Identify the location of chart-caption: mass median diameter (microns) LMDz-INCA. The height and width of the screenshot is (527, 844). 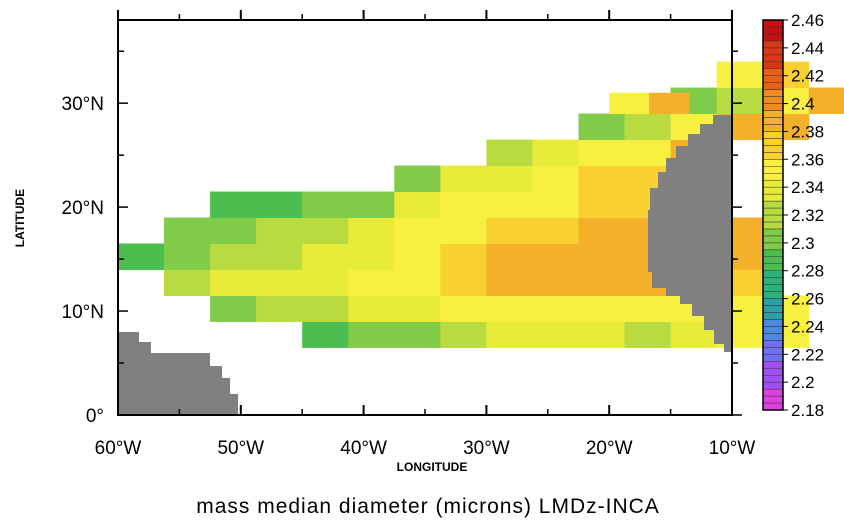
(428, 506).